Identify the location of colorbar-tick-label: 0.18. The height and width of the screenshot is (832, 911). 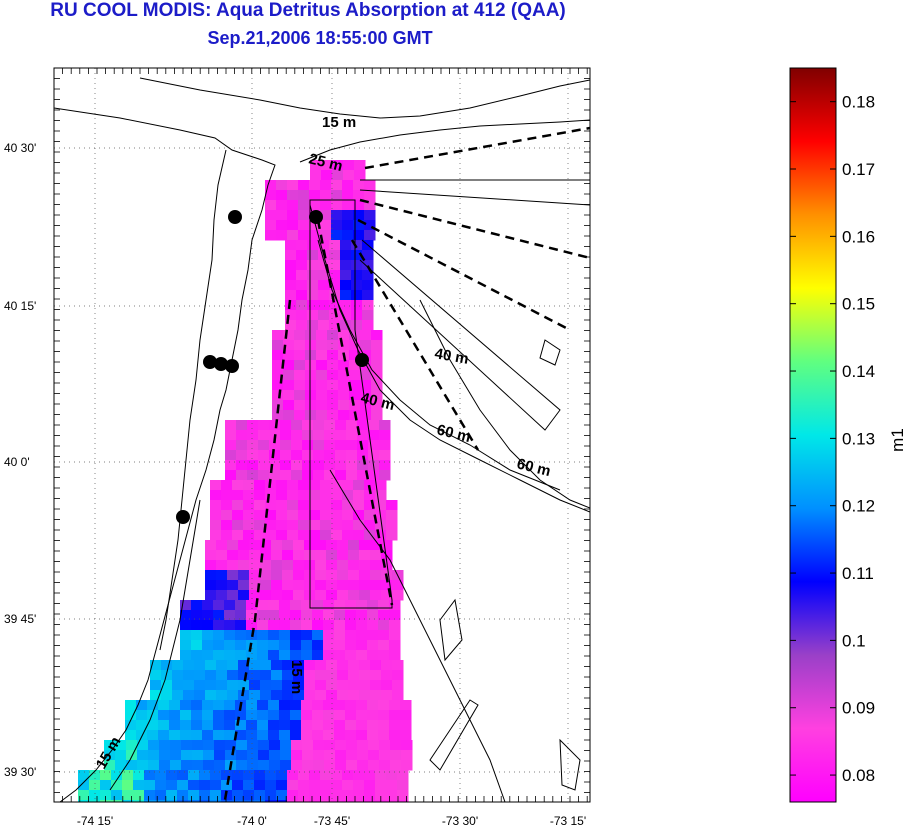
(858, 102).